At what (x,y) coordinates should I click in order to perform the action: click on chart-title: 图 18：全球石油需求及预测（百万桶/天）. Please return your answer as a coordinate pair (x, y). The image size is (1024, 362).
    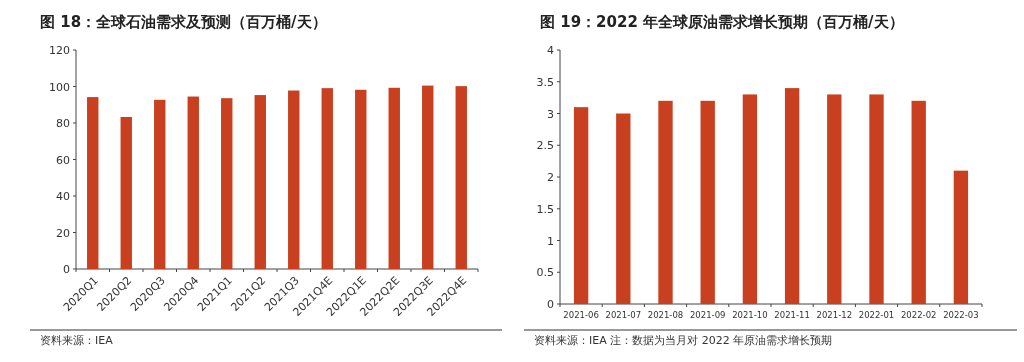
    Looking at the image, I should click on (183, 22).